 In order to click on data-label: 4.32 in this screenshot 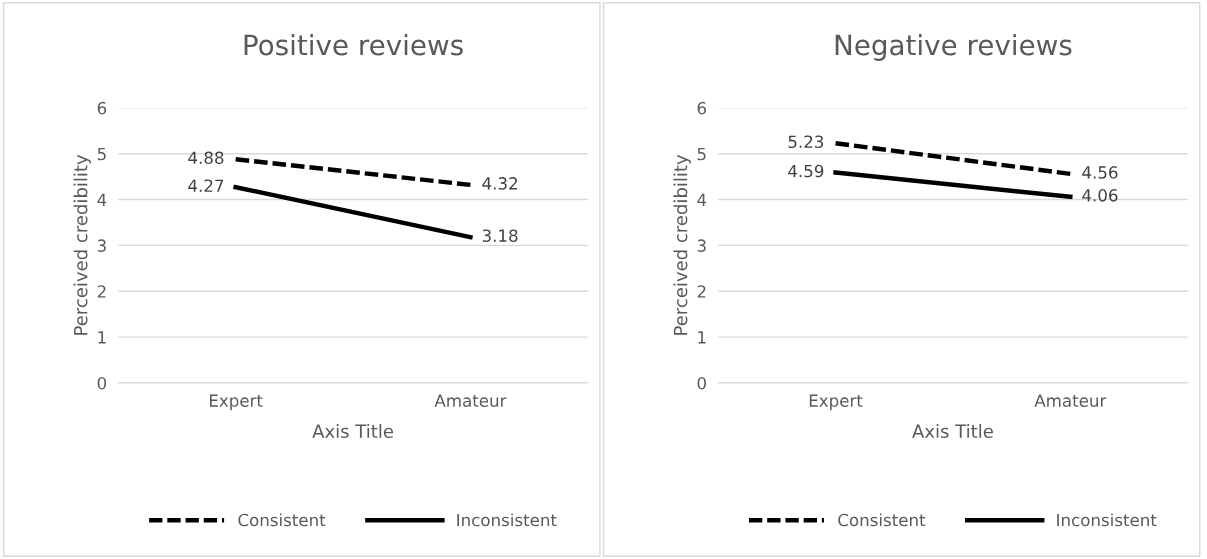, I will do `click(499, 183)`.